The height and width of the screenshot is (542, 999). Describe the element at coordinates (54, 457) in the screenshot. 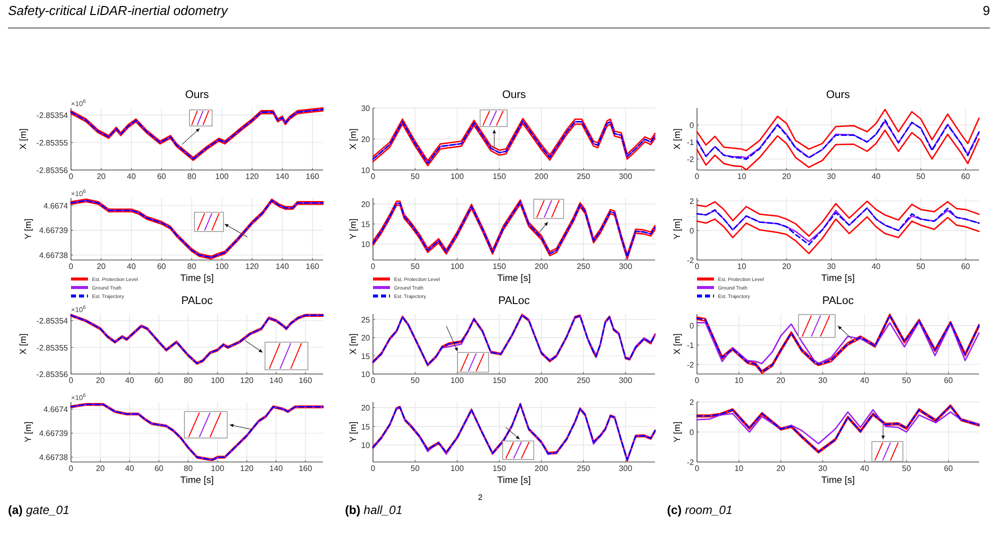

I see `y-tick-label: 4.66738` at that location.